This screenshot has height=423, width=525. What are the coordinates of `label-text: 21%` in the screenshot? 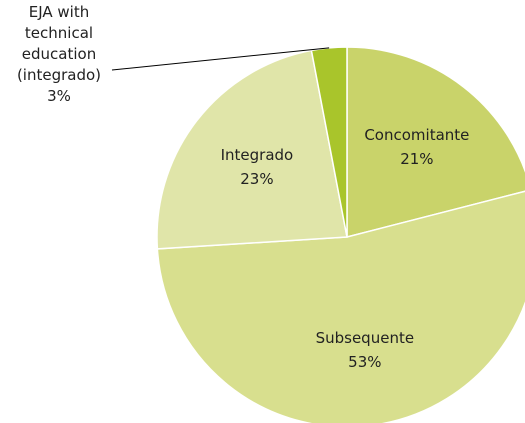 It's located at (417, 158).